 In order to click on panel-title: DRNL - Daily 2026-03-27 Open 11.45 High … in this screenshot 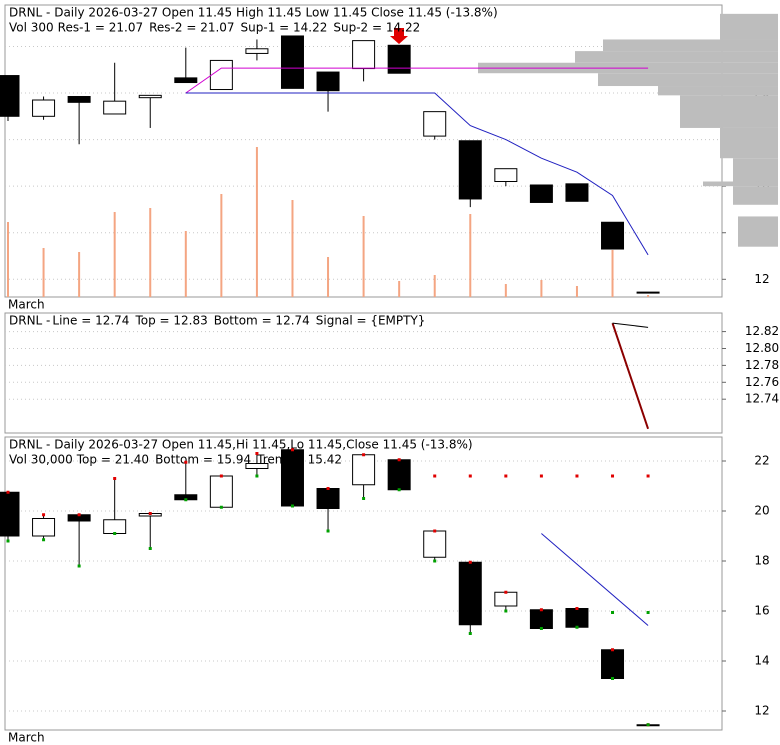, I will do `click(253, 13)`.